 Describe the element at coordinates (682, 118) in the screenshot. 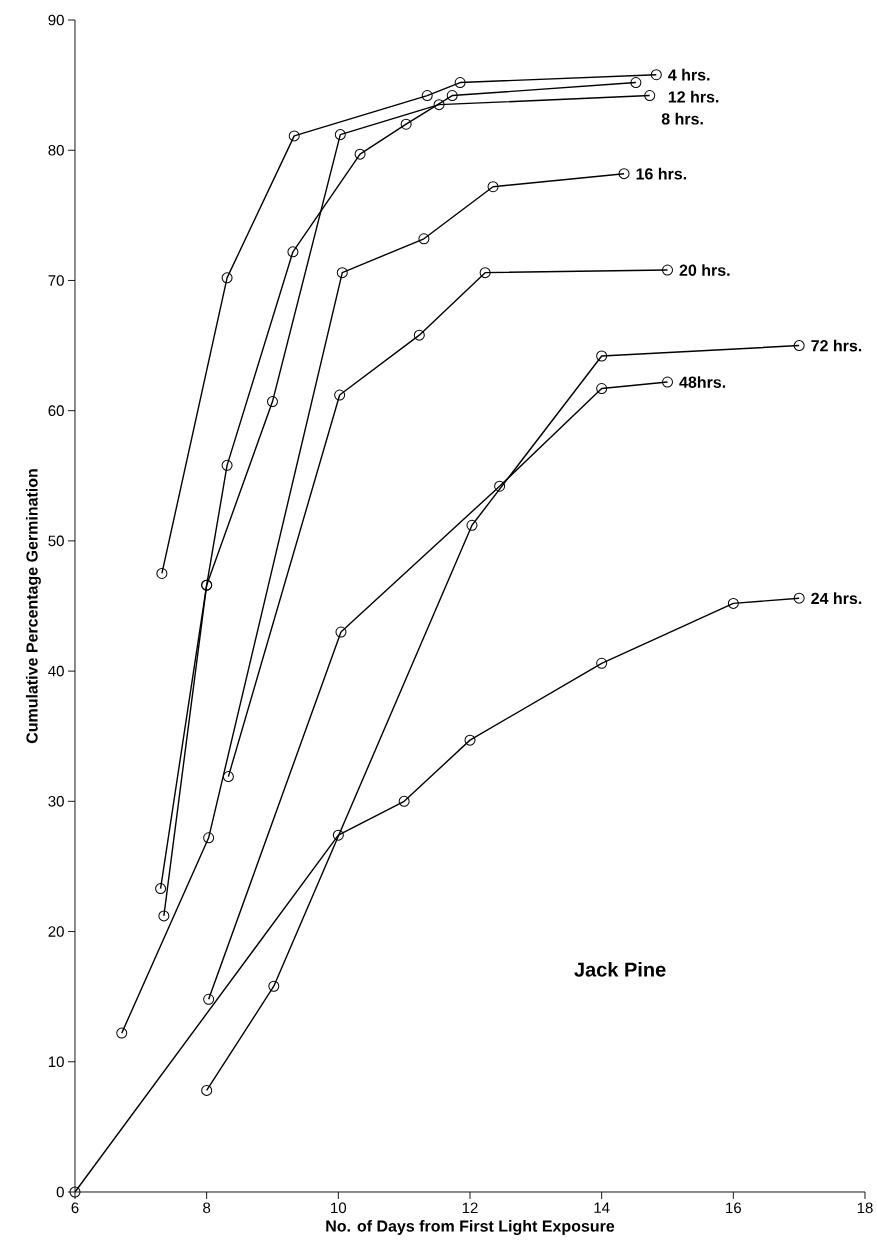

I see `series-label: 8 hrs.` at that location.